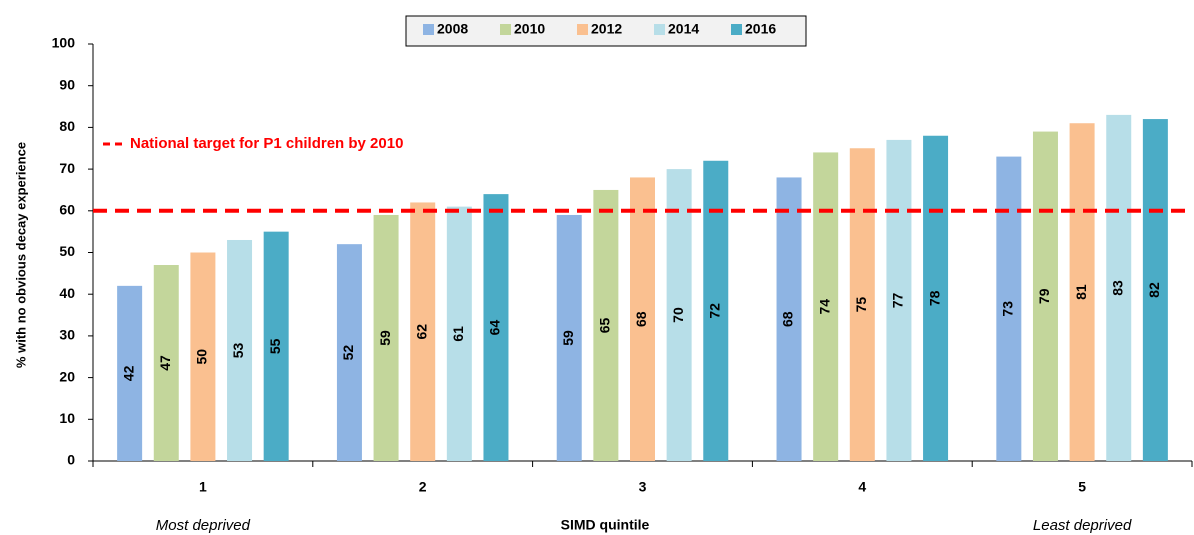 This screenshot has width=1194, height=535. Describe the element at coordinates (452, 29) in the screenshot. I see `legend-label: 2008` at that location.